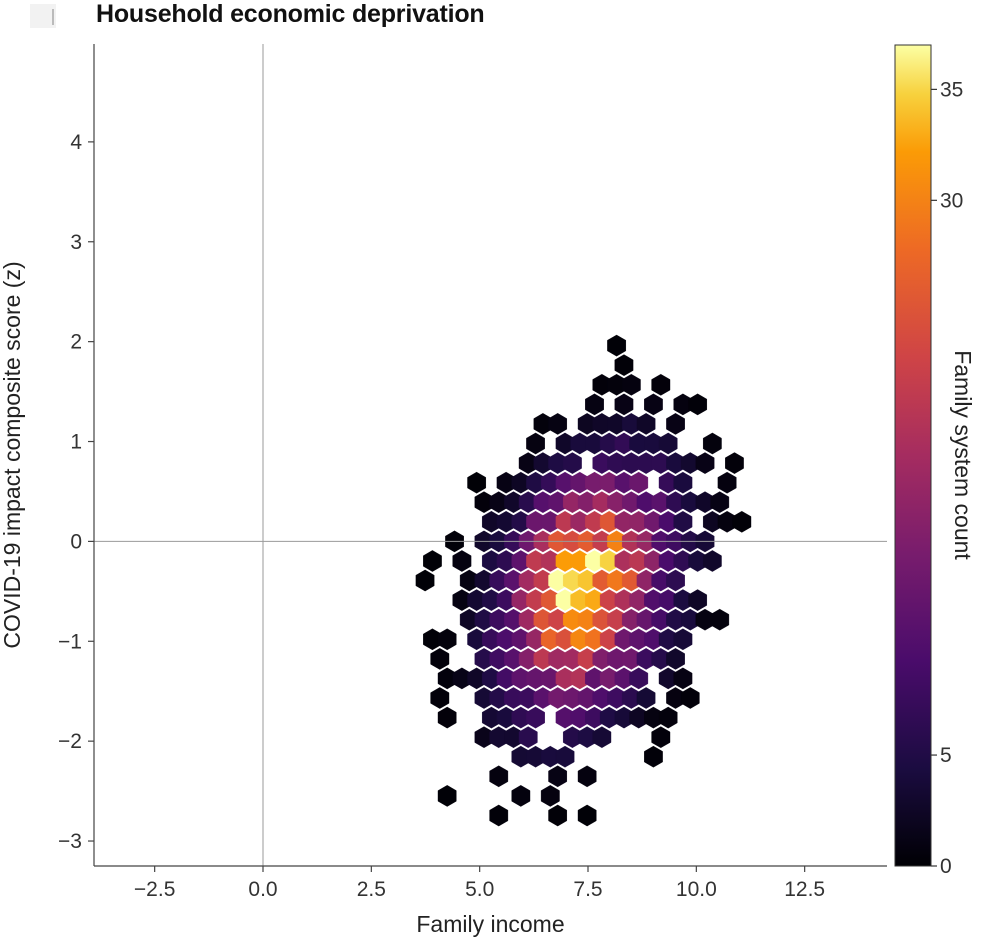  Describe the element at coordinates (70, 741) in the screenshot. I see `y-tick-label: −2` at that location.